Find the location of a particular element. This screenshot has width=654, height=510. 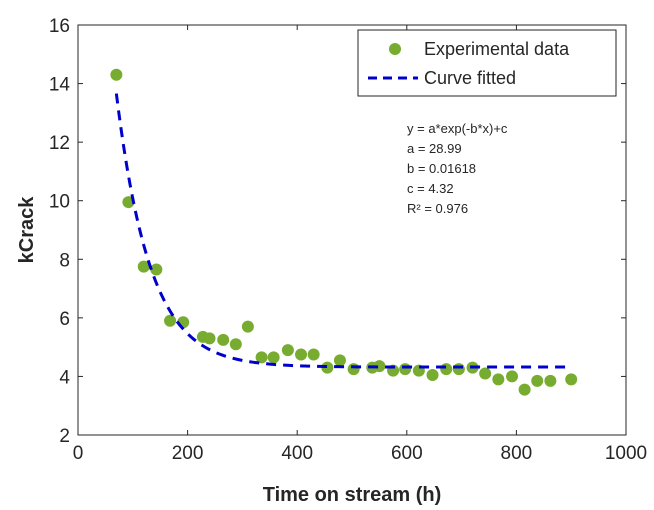

y-tick-label: 10 is located at coordinates (59, 202).